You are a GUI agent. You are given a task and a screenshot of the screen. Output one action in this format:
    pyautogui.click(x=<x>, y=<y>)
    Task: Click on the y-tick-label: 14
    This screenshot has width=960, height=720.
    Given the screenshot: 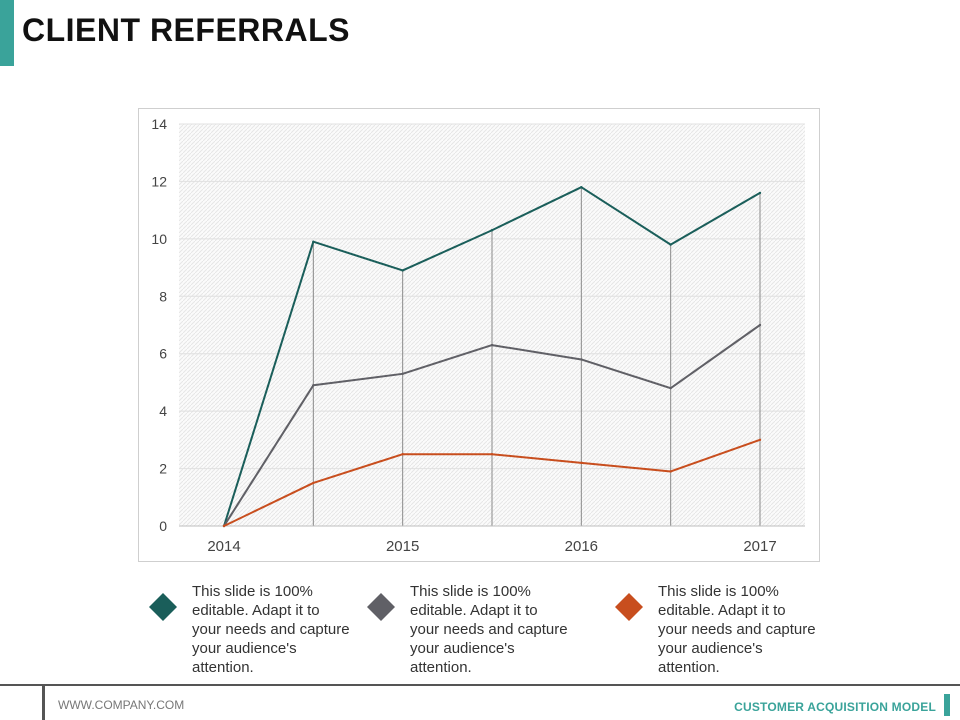 What is the action you would take?
    pyautogui.click(x=159, y=124)
    